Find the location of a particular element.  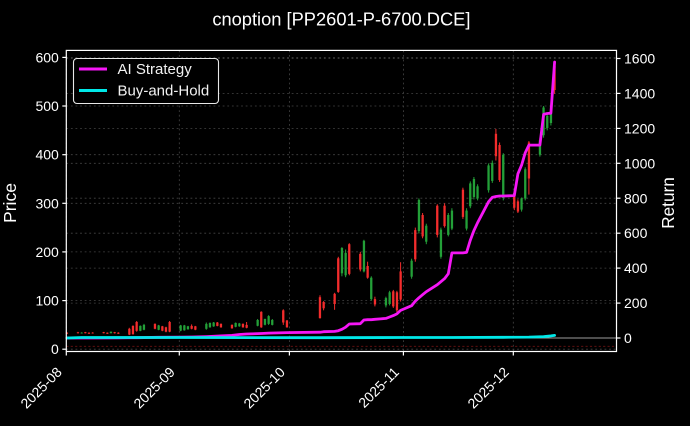

svg-text: Return is located at coordinates (668, 203).